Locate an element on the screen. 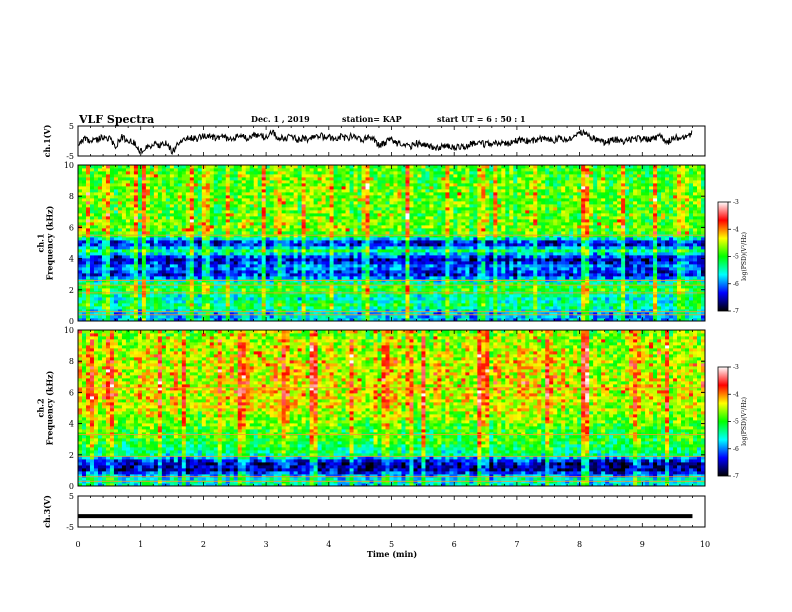  y-axis-label: ch.2Frequency (kHz) is located at coordinates (45, 407).